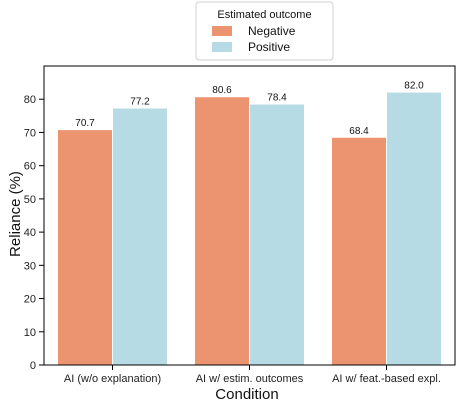 The image size is (474, 408). I want to click on y-tick-label: 60, so click(30, 167).